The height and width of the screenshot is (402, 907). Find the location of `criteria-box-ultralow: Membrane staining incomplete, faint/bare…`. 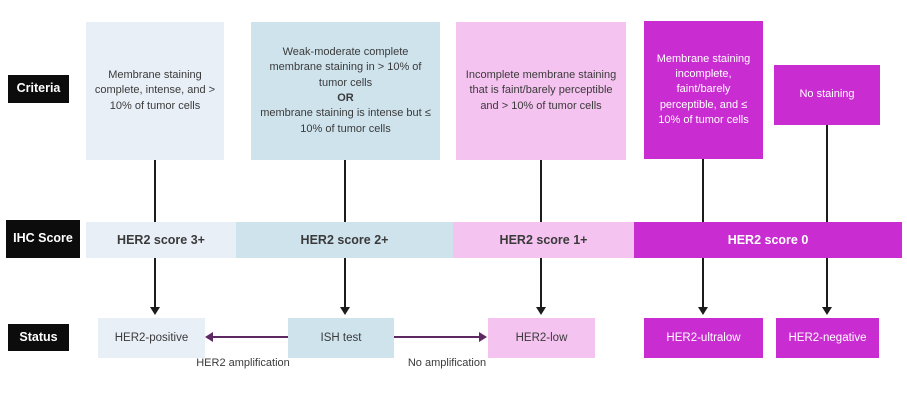

criteria-box-ultralow: Membrane staining incomplete, faint/bare… is located at coordinates (703, 90).